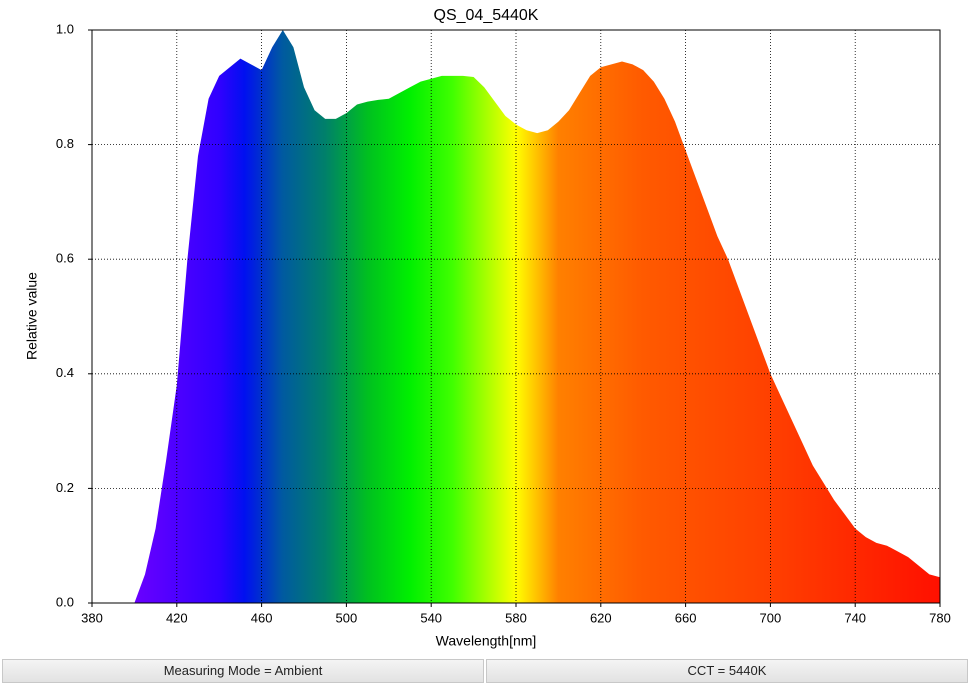 This screenshot has height=683, width=970. I want to click on x-tick-label: 780, so click(940, 617).